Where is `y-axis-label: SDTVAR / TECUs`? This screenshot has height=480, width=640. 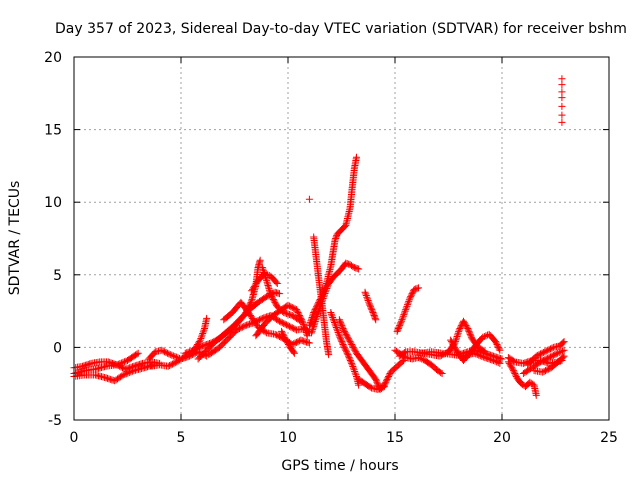
y-axis-label: SDTVAR / TECUs is located at coordinates (15, 238).